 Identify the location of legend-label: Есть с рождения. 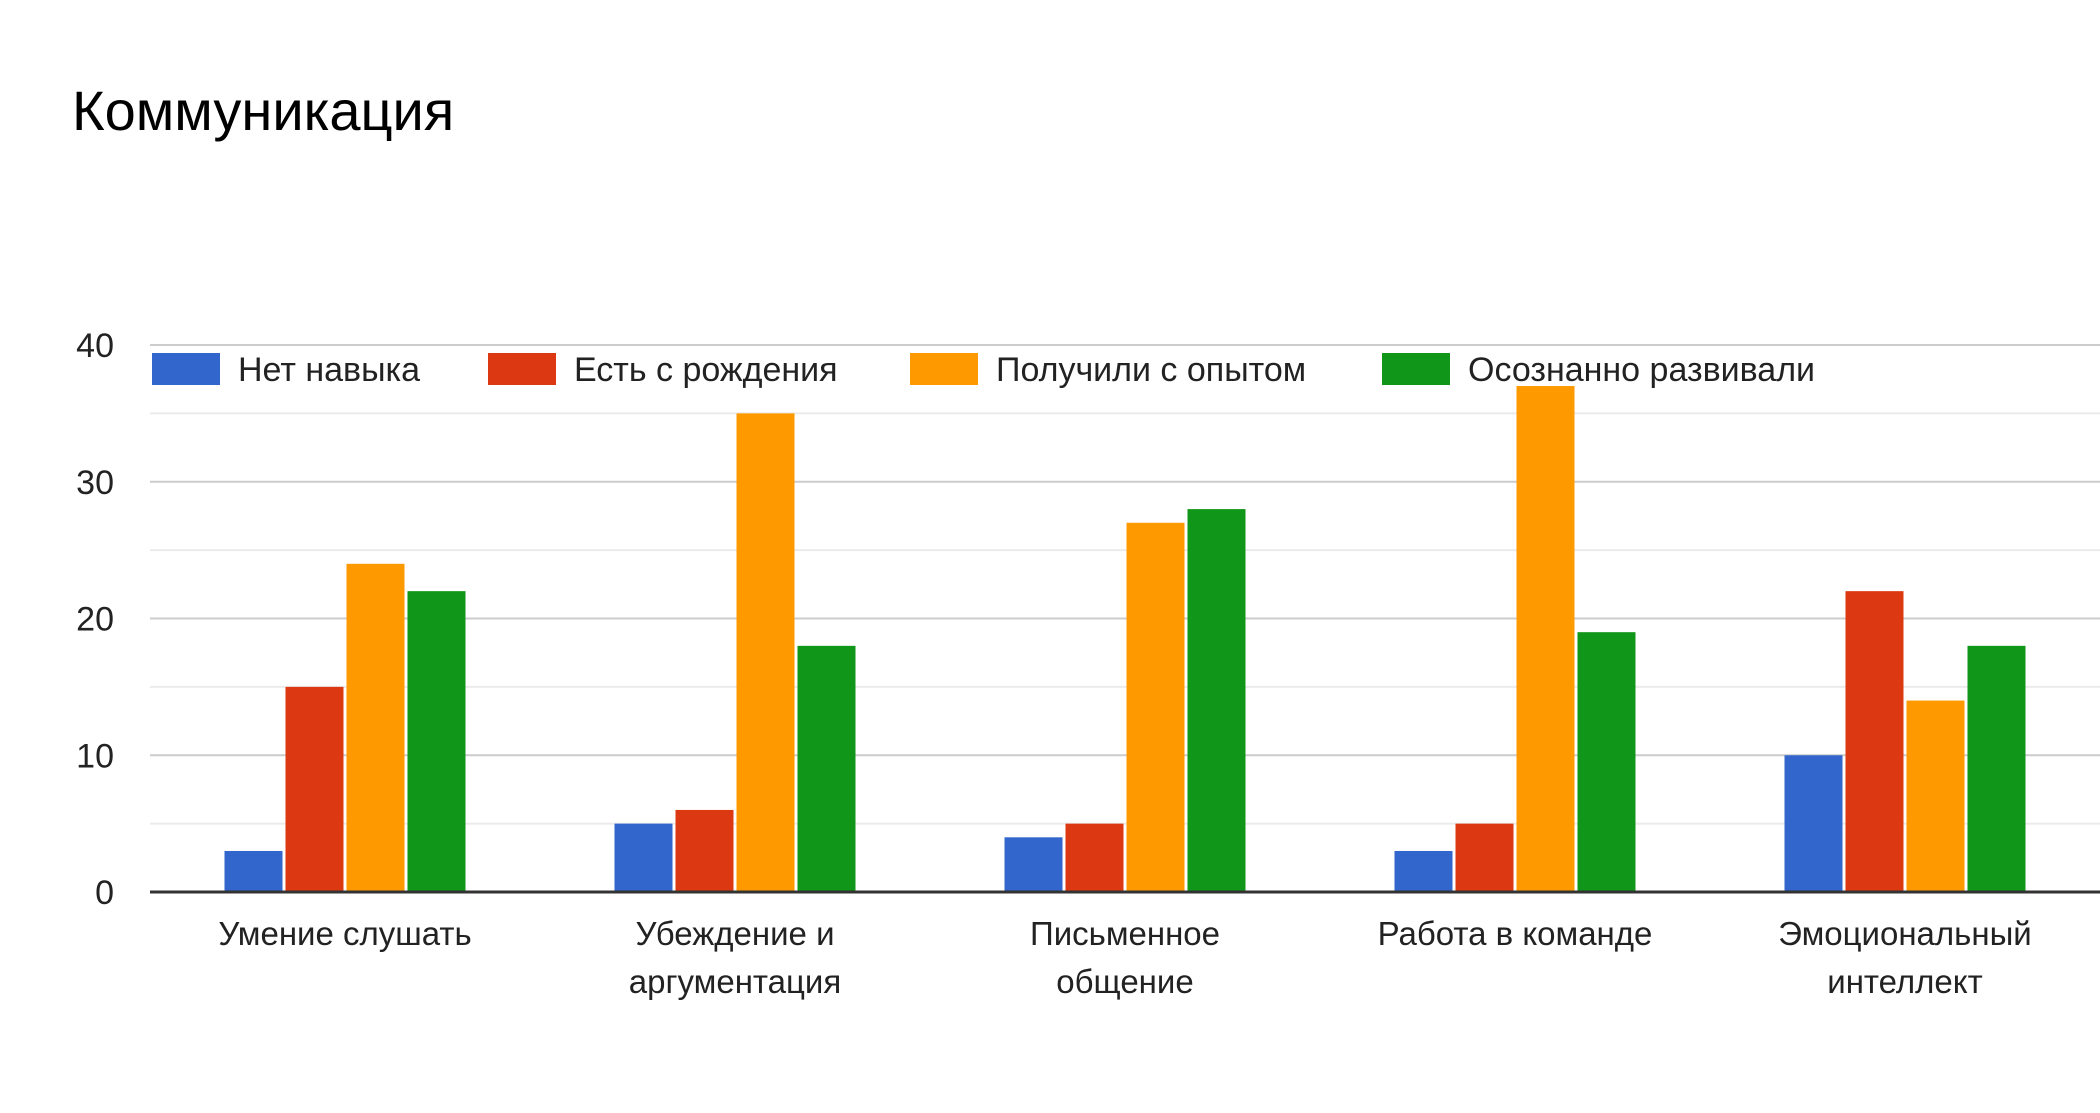
(706, 370).